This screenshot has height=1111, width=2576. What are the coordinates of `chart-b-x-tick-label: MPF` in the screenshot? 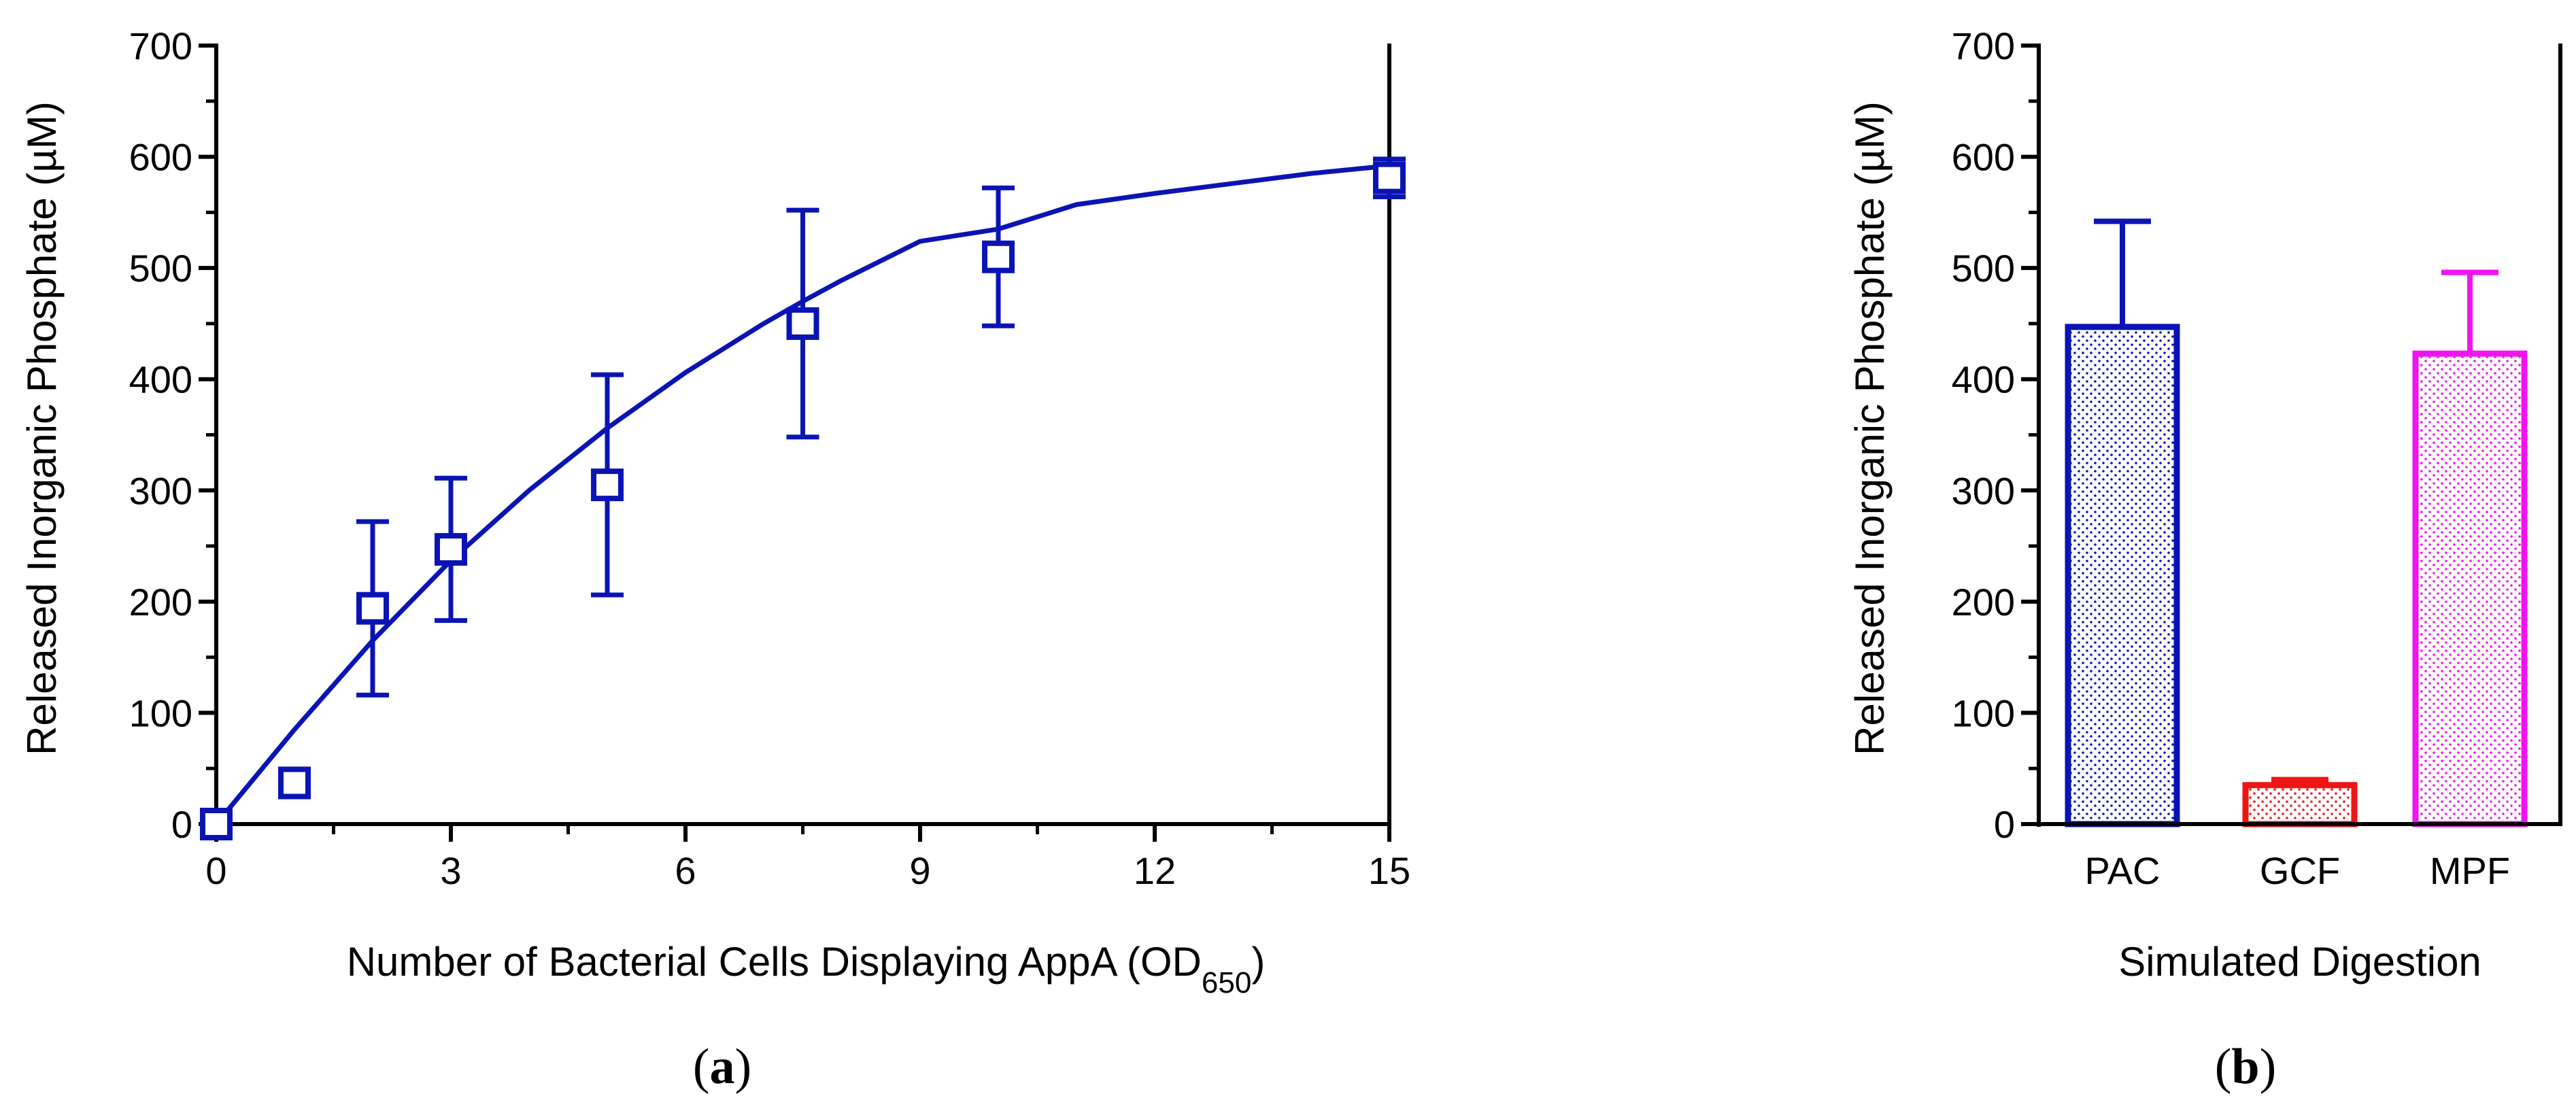 It's located at (2470, 871).